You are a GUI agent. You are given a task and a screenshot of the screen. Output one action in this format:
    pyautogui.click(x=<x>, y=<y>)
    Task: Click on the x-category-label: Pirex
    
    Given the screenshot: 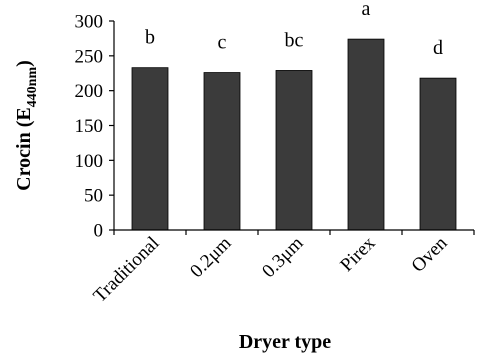 What is the action you would take?
    pyautogui.click(x=358, y=254)
    